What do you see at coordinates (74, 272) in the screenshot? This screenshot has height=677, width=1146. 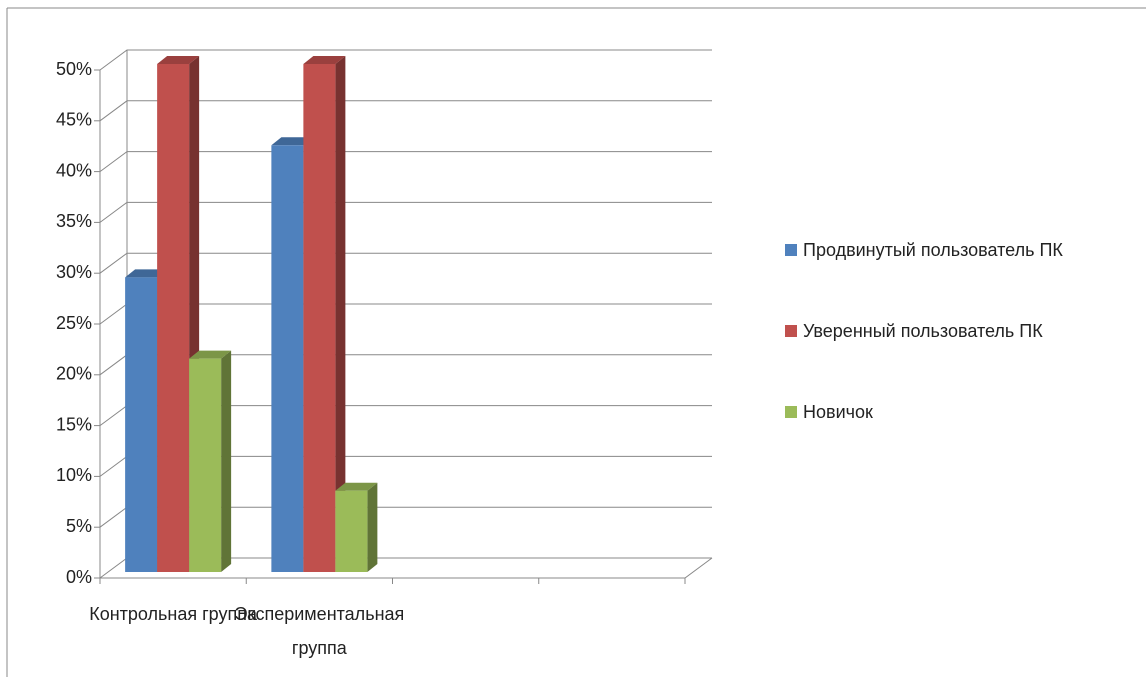 I see `y-tick-label: 30%` at bounding box center [74, 272].